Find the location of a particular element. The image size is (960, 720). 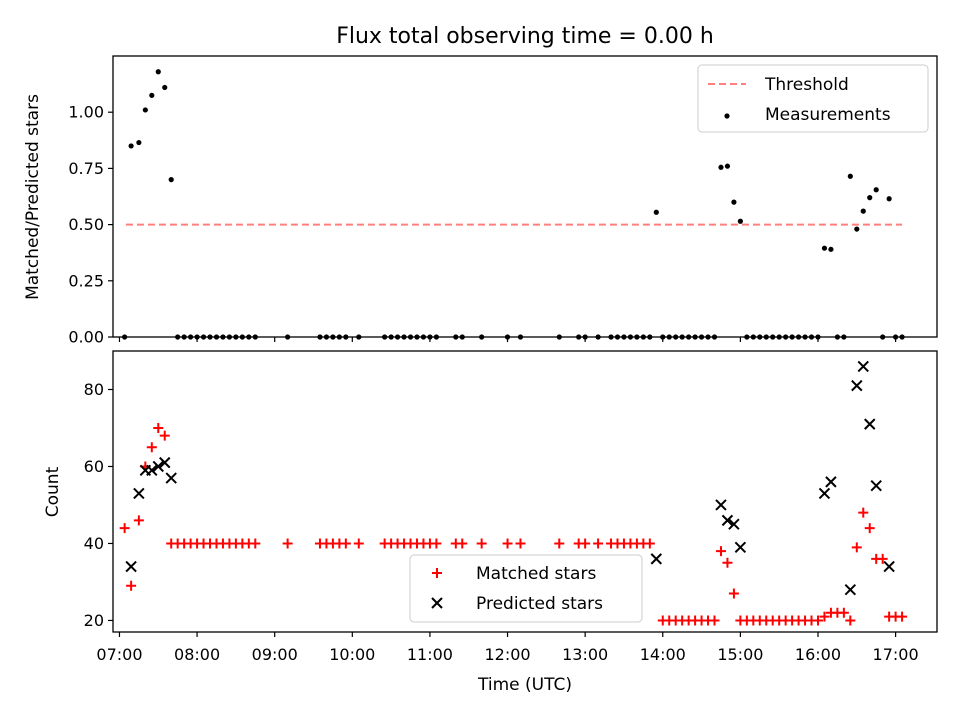

top-legend: Threshold Measurements is located at coordinates (813, 98).